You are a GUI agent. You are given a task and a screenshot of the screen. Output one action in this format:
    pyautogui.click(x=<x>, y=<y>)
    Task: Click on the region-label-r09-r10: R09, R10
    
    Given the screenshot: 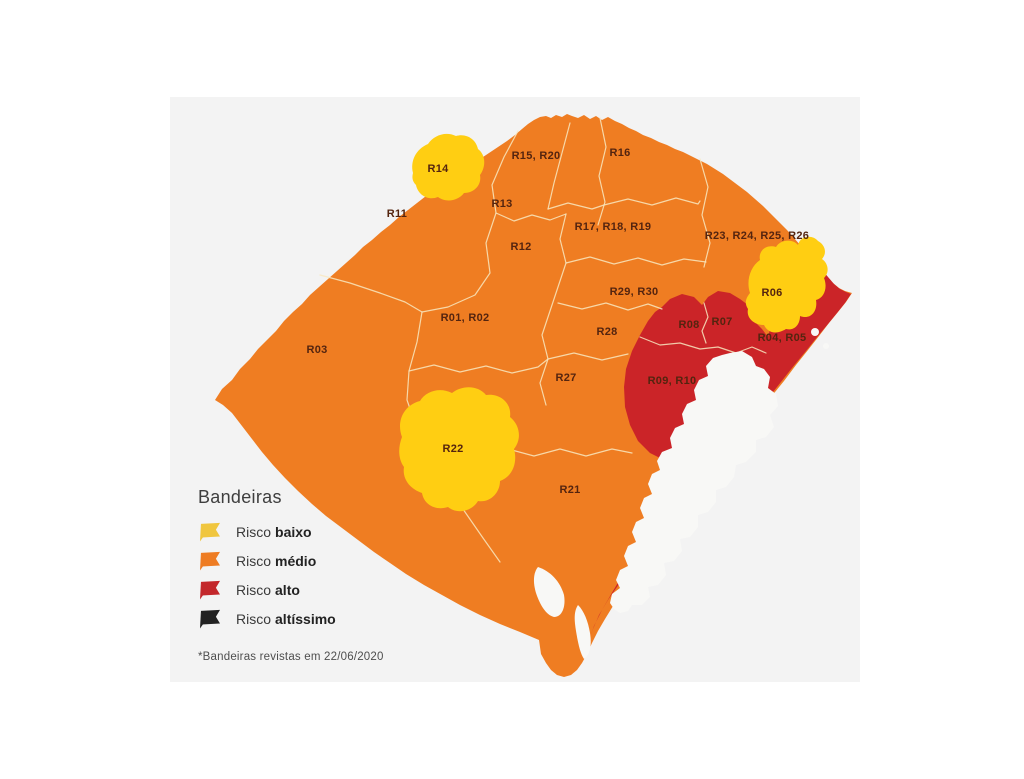 What is the action you would take?
    pyautogui.click(x=672, y=381)
    